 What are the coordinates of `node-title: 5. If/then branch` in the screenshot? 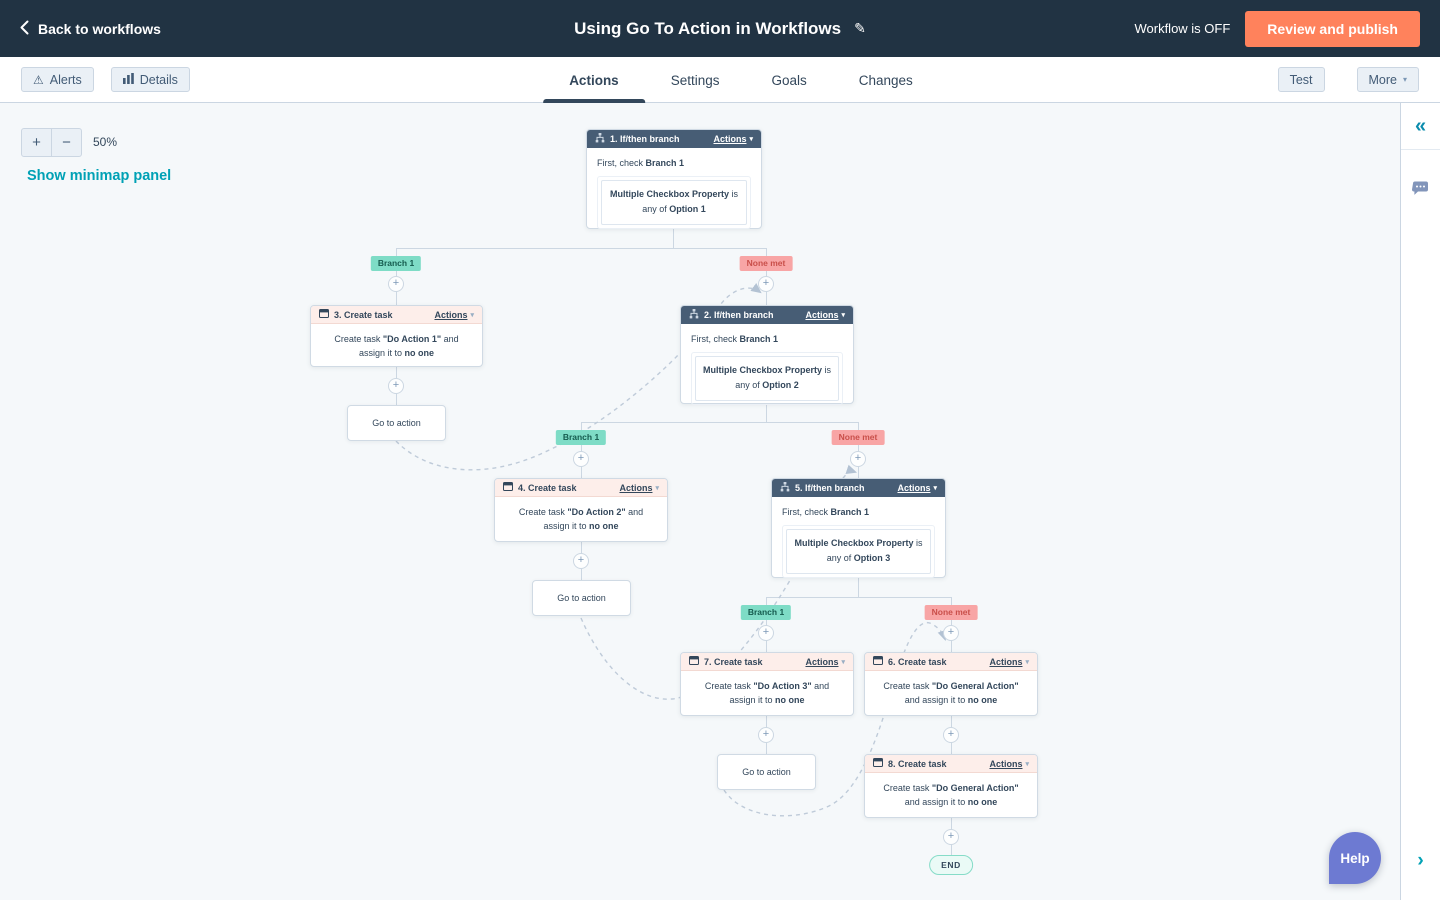 It's located at (830, 488).